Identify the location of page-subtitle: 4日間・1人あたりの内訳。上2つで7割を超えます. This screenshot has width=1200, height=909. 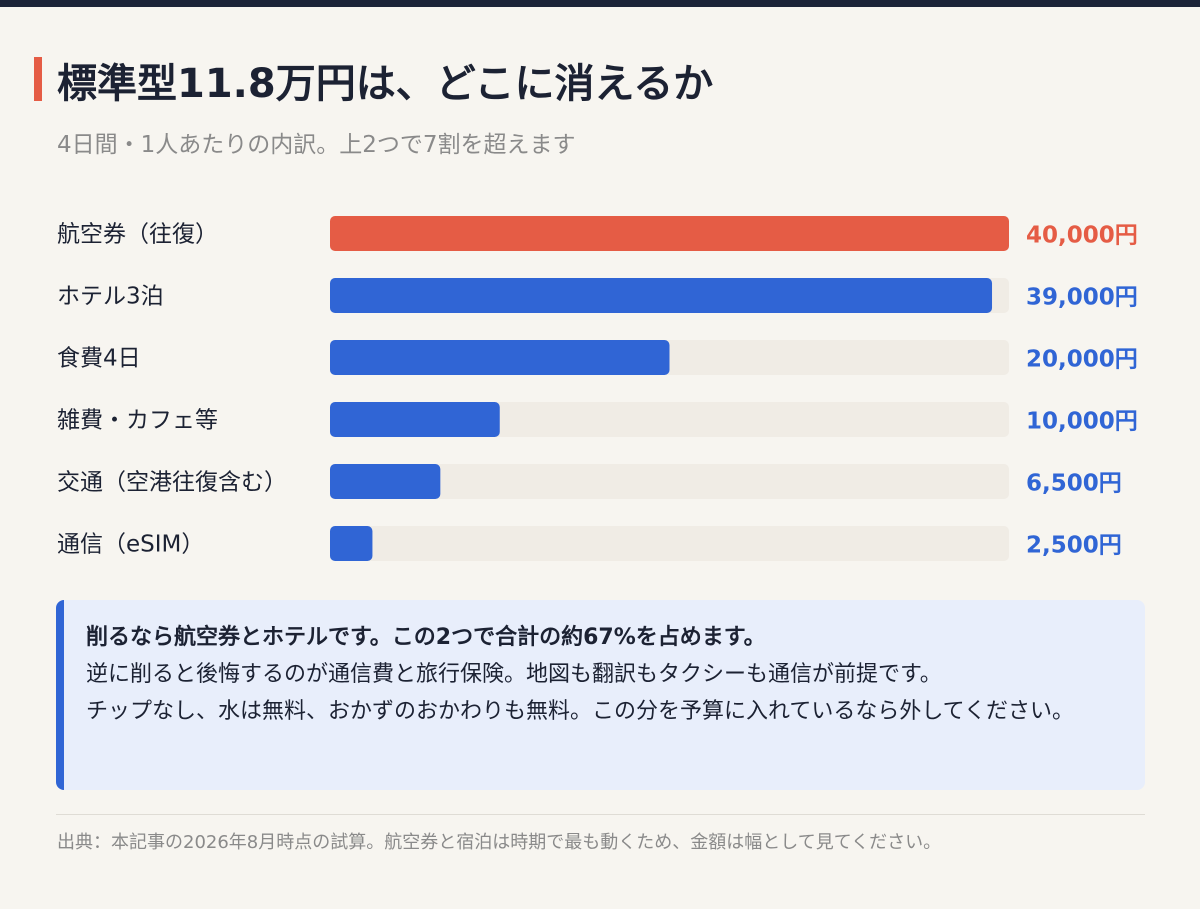
(316, 145).